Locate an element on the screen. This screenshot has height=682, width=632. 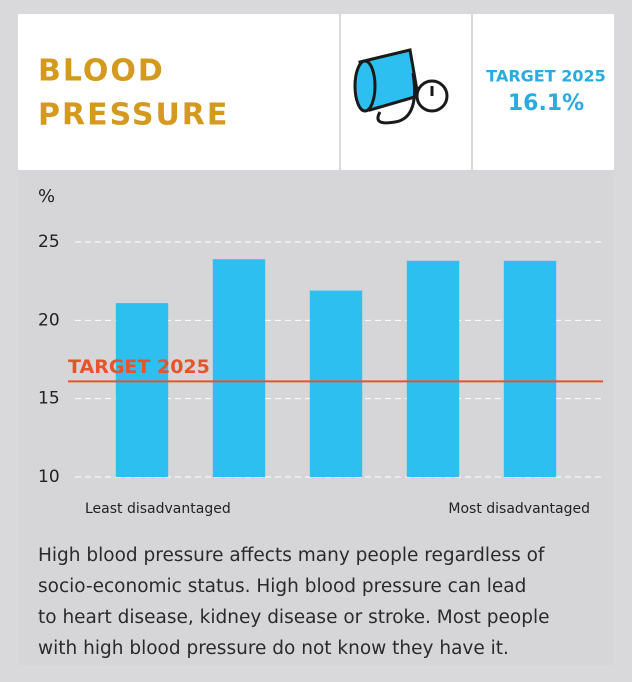
y-axis-label: % is located at coordinates (46, 196).